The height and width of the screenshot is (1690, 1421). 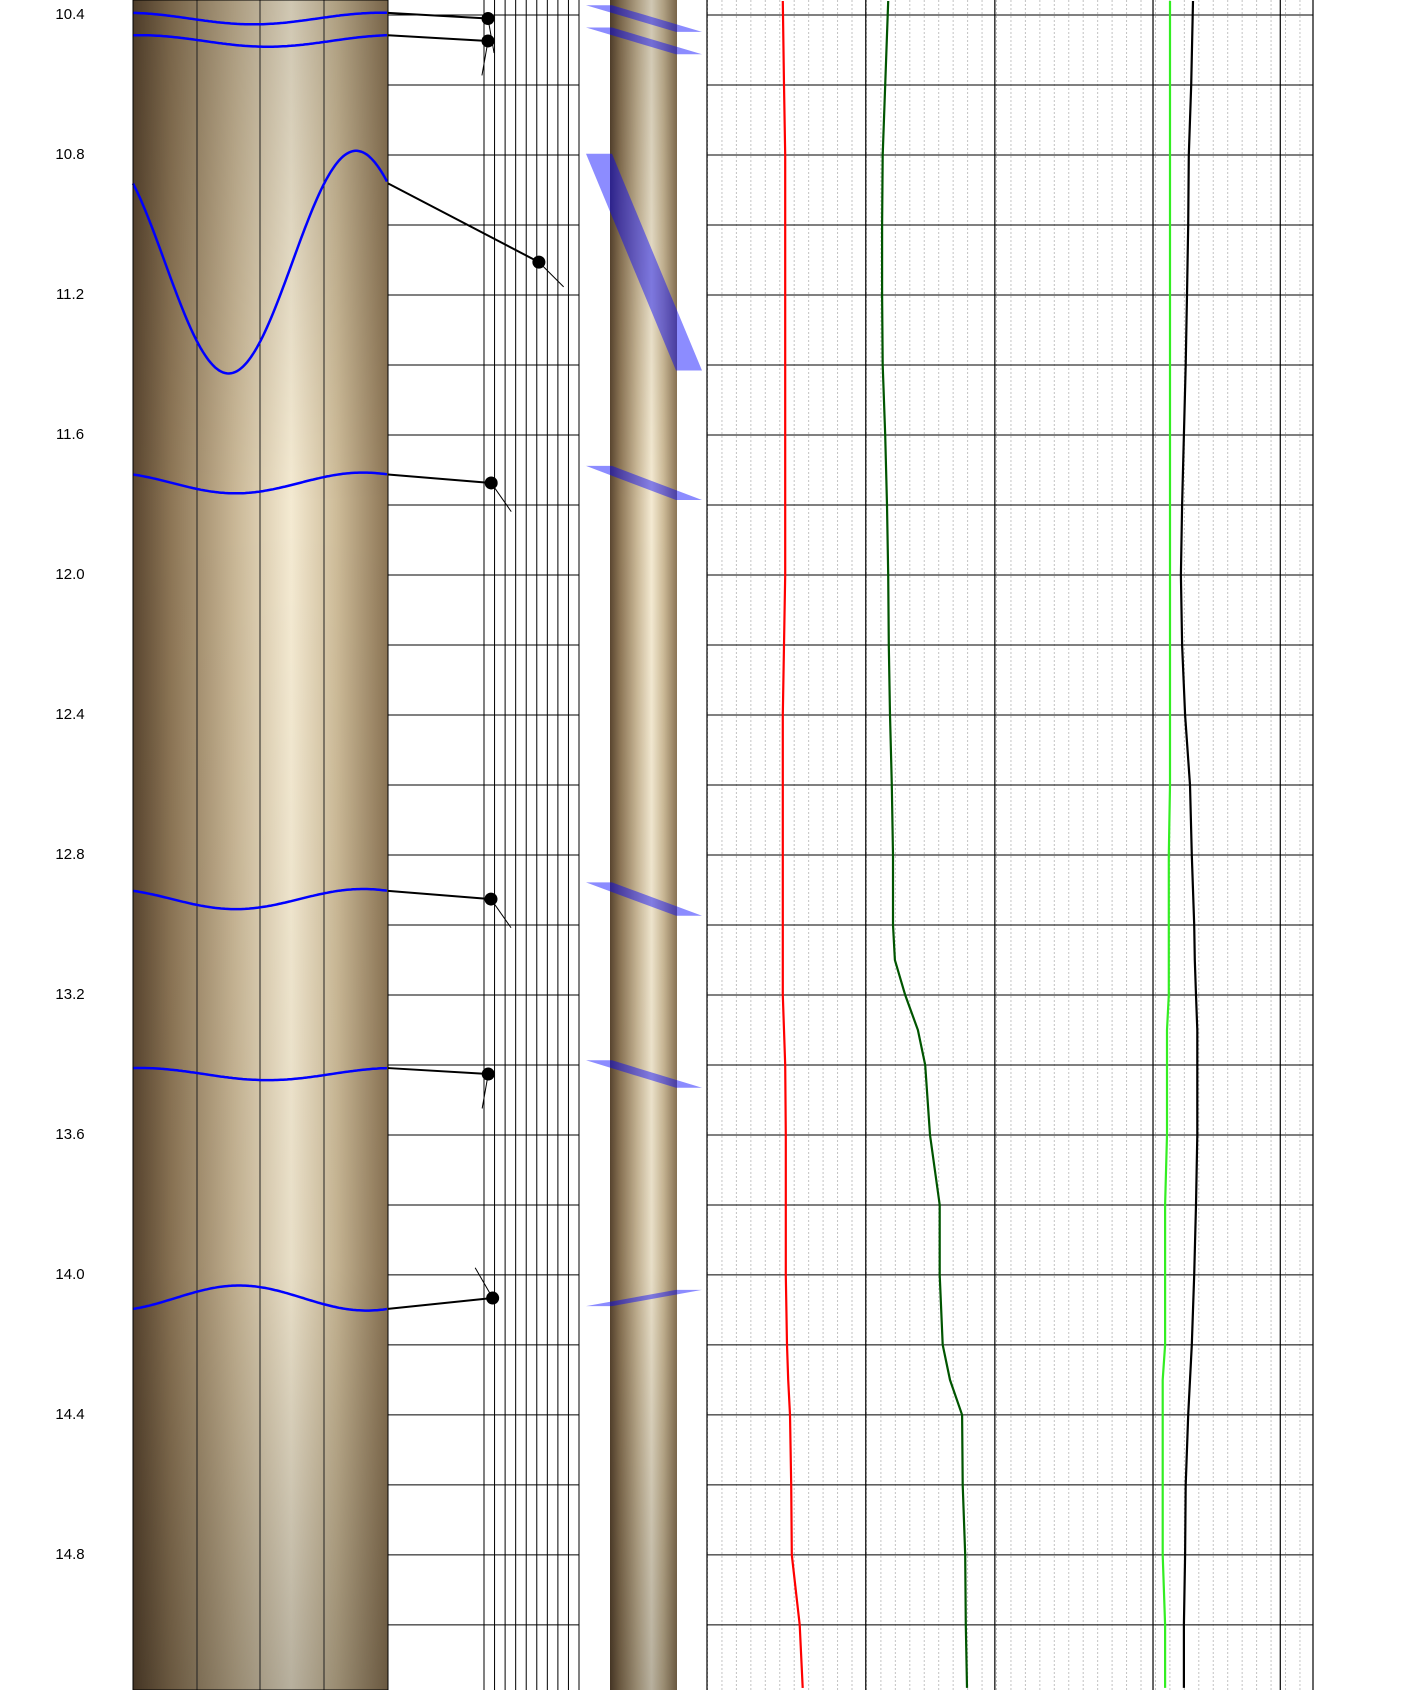 What do you see at coordinates (69, 1554) in the screenshot?
I see `y-tick-label: 14.8` at bounding box center [69, 1554].